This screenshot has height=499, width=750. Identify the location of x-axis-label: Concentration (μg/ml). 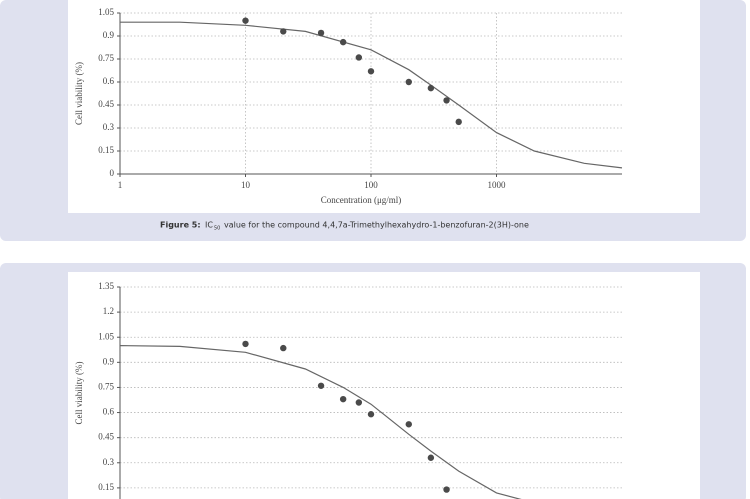
(361, 200).